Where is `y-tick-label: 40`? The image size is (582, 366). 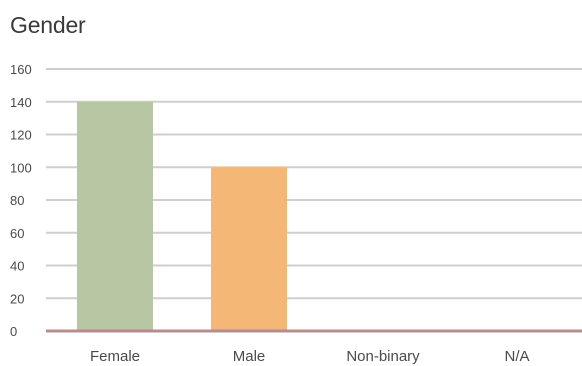
y-tick-label: 40 is located at coordinates (17, 266).